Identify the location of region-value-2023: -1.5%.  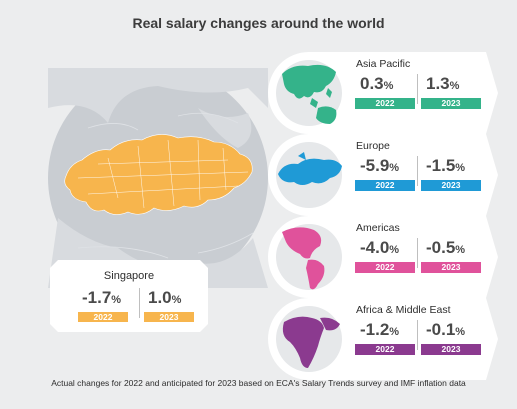
(446, 165).